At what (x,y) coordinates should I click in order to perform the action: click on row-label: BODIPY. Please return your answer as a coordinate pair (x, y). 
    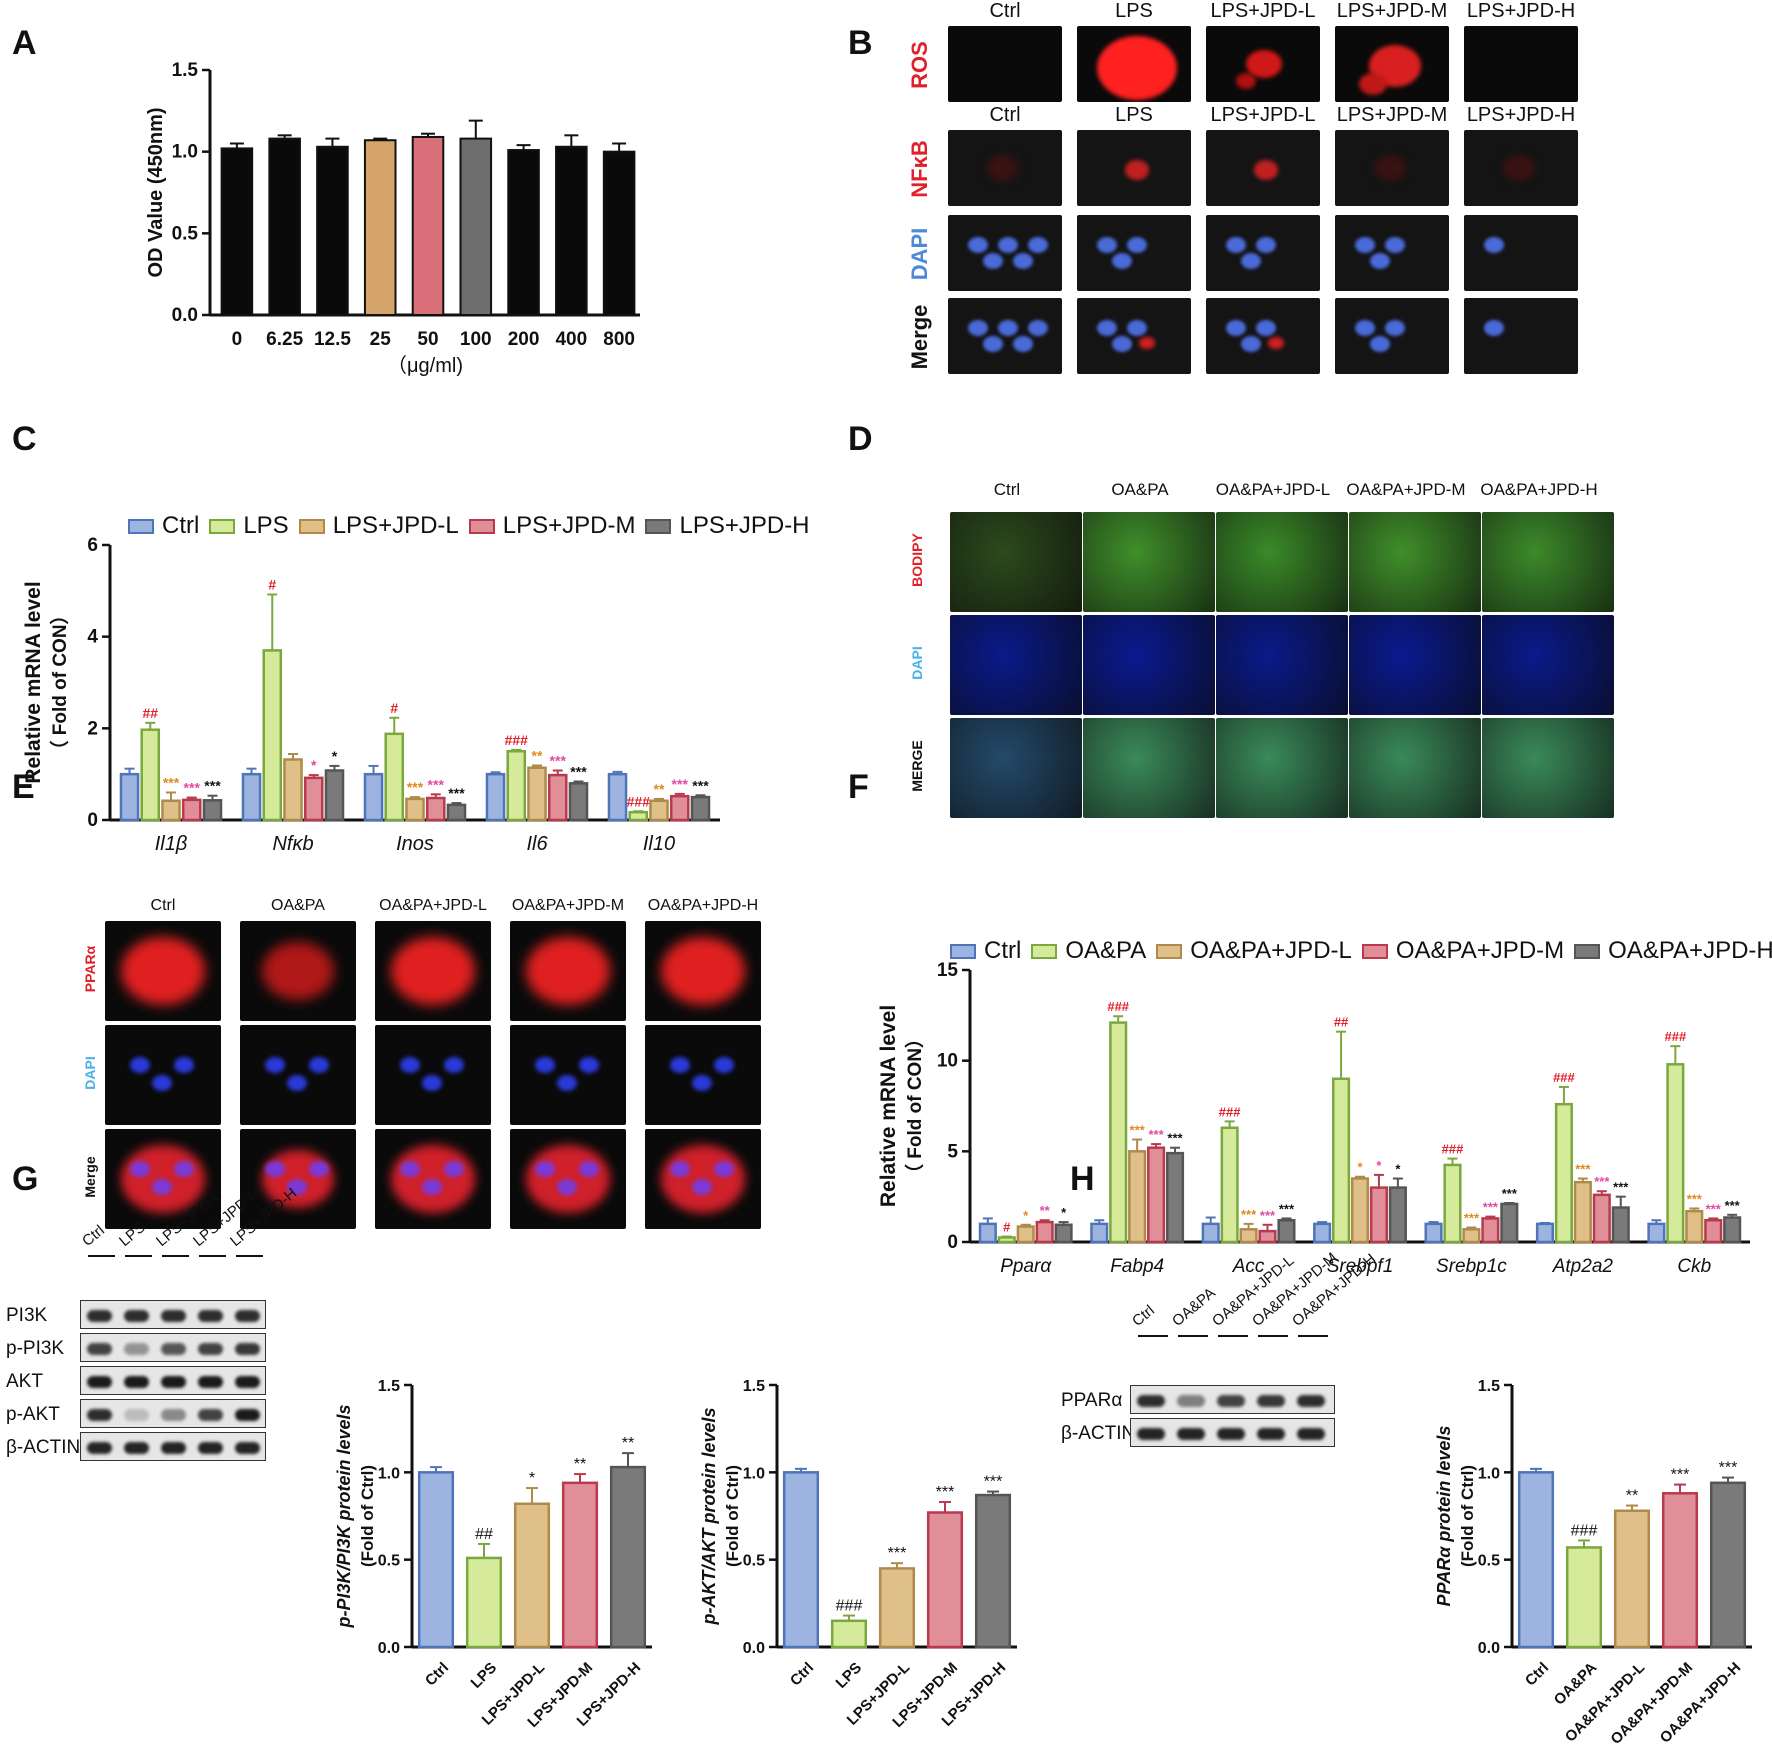
    Looking at the image, I should click on (917, 560).